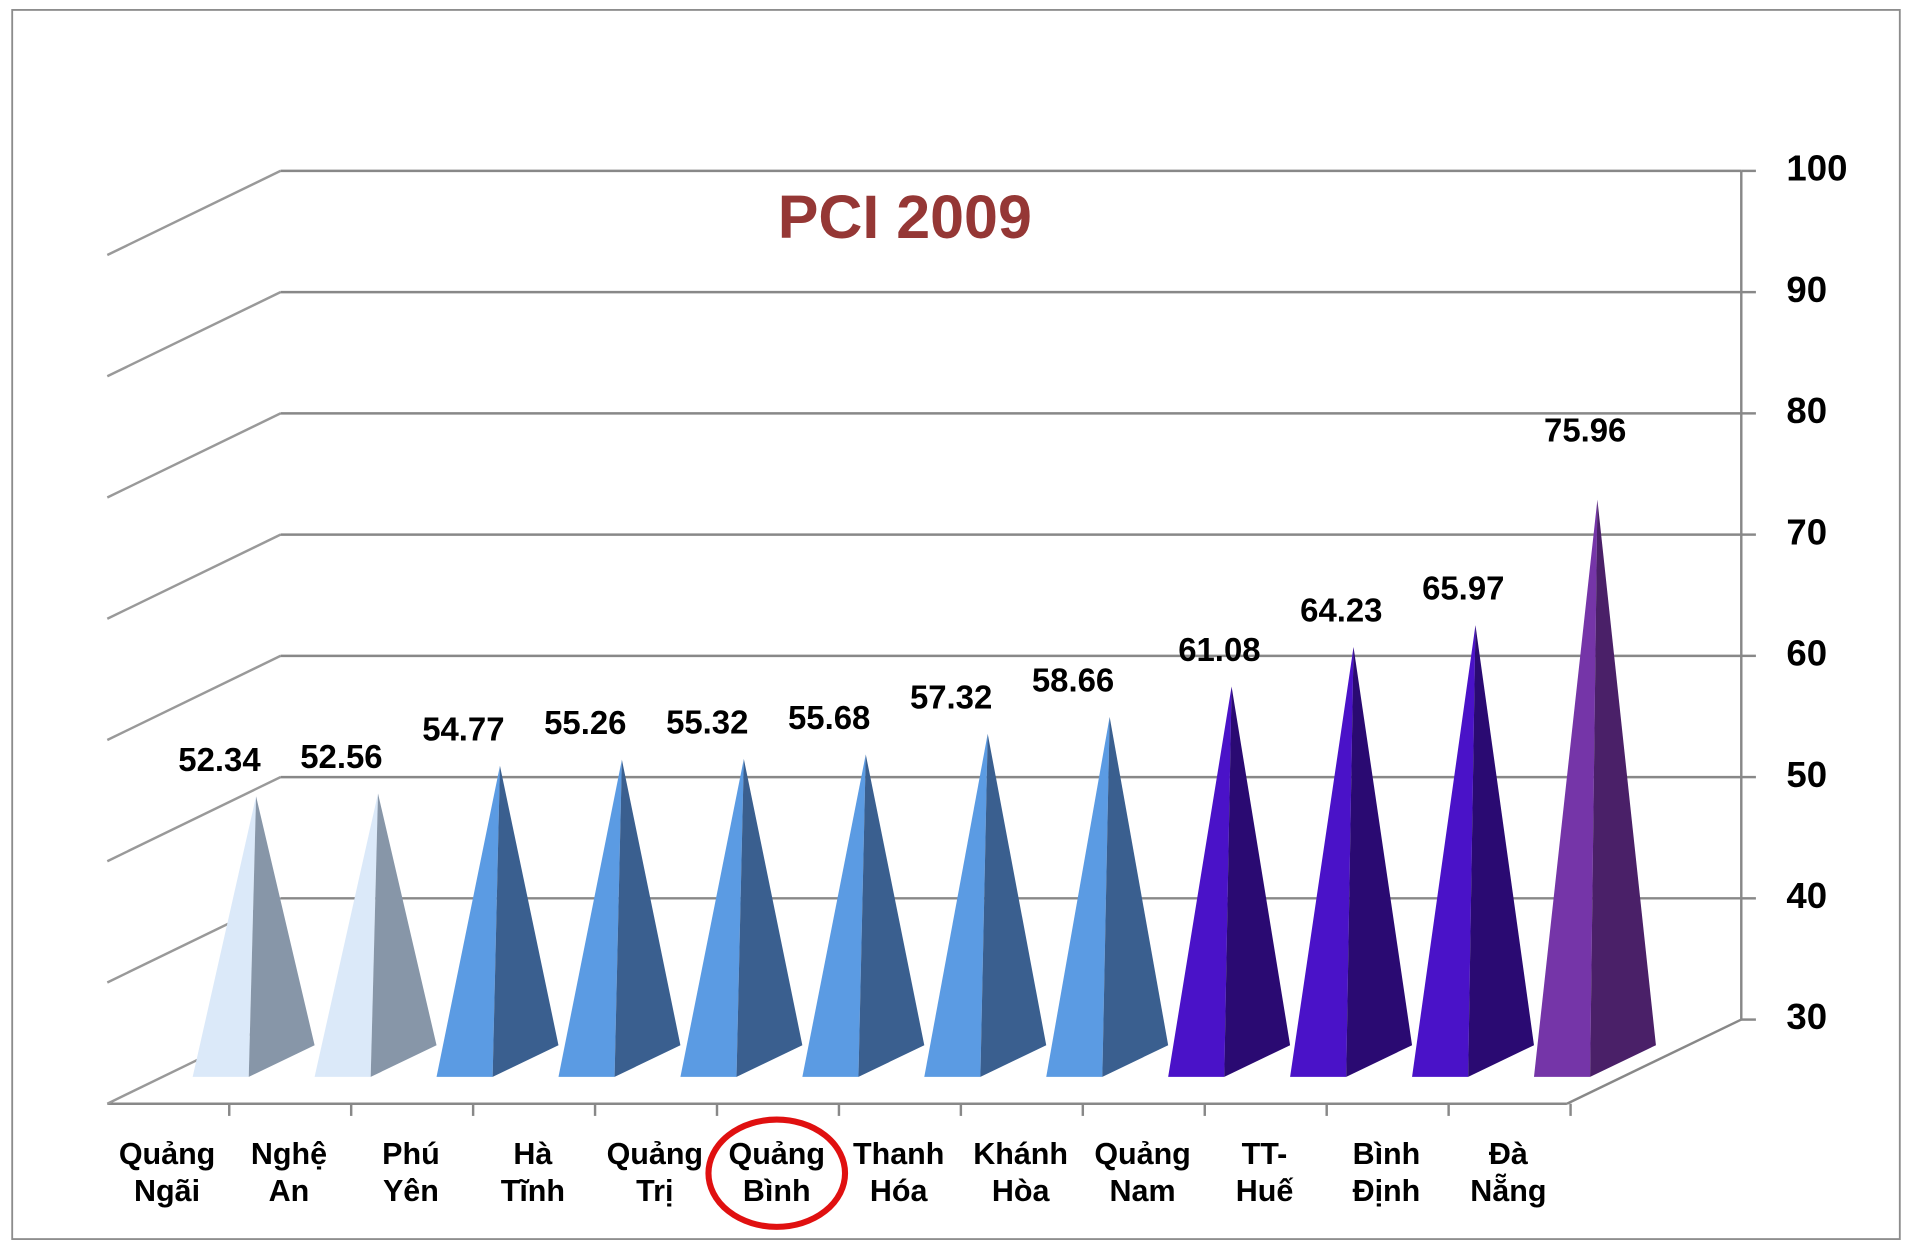 Image resolution: width=1912 pixels, height=1249 pixels. What do you see at coordinates (533, 1191) in the screenshot?
I see `x-tick-label: Tĩnh` at bounding box center [533, 1191].